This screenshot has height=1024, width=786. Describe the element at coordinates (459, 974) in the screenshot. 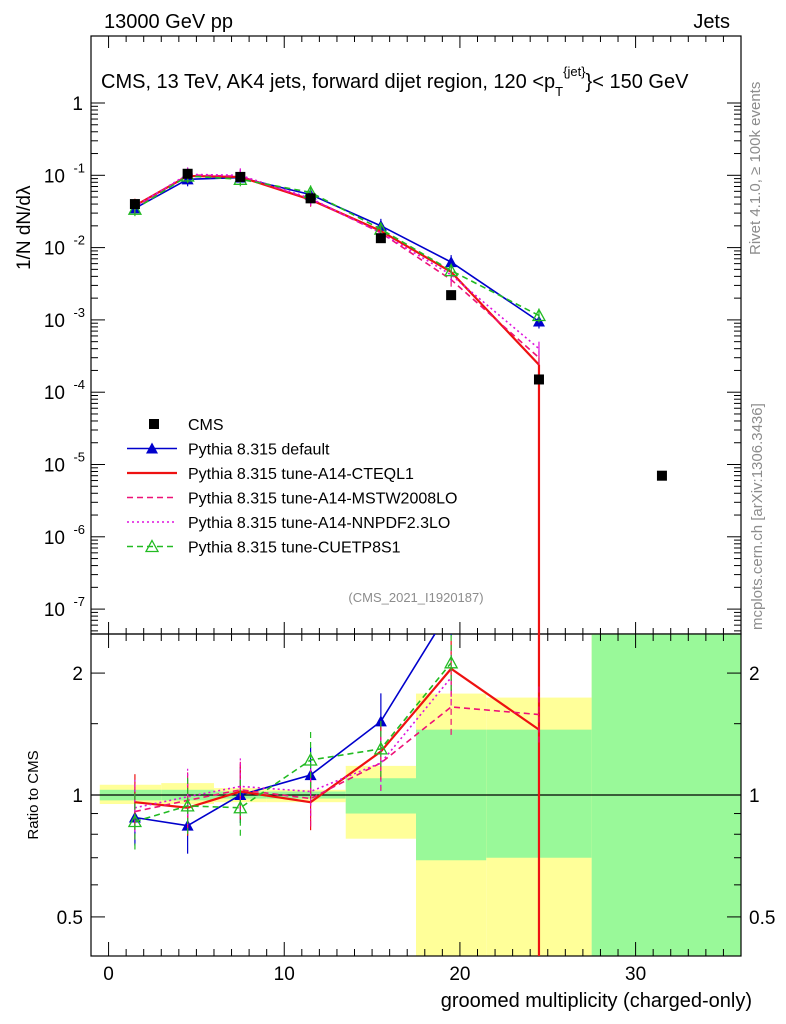

I see `x-tick-label: 20` at that location.